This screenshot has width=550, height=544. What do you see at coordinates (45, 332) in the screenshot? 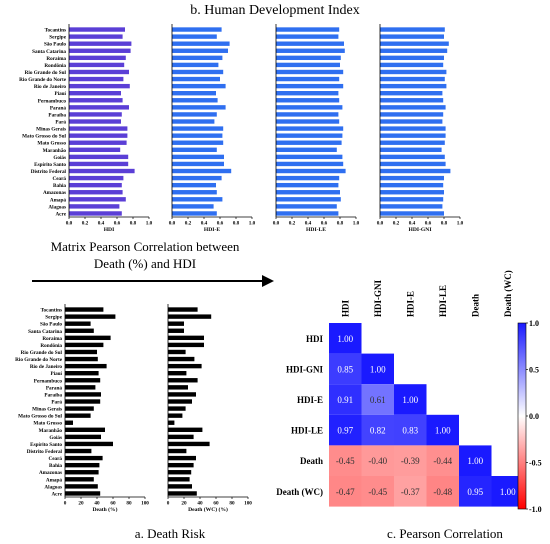
I see `category-label: Santa Catarina` at bounding box center [45, 332].